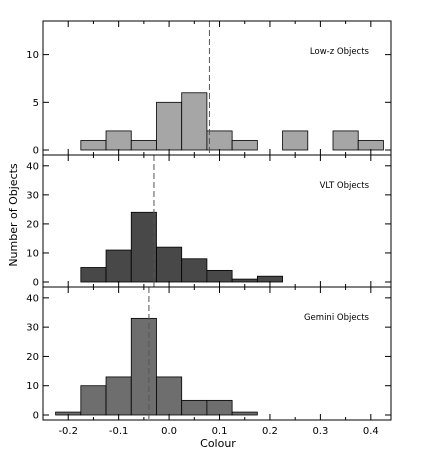  I want to click on x-axis-ticks: -0.2 -0.1 0.0 0.1 0.2 0.3 0.4, so click(218, 431).